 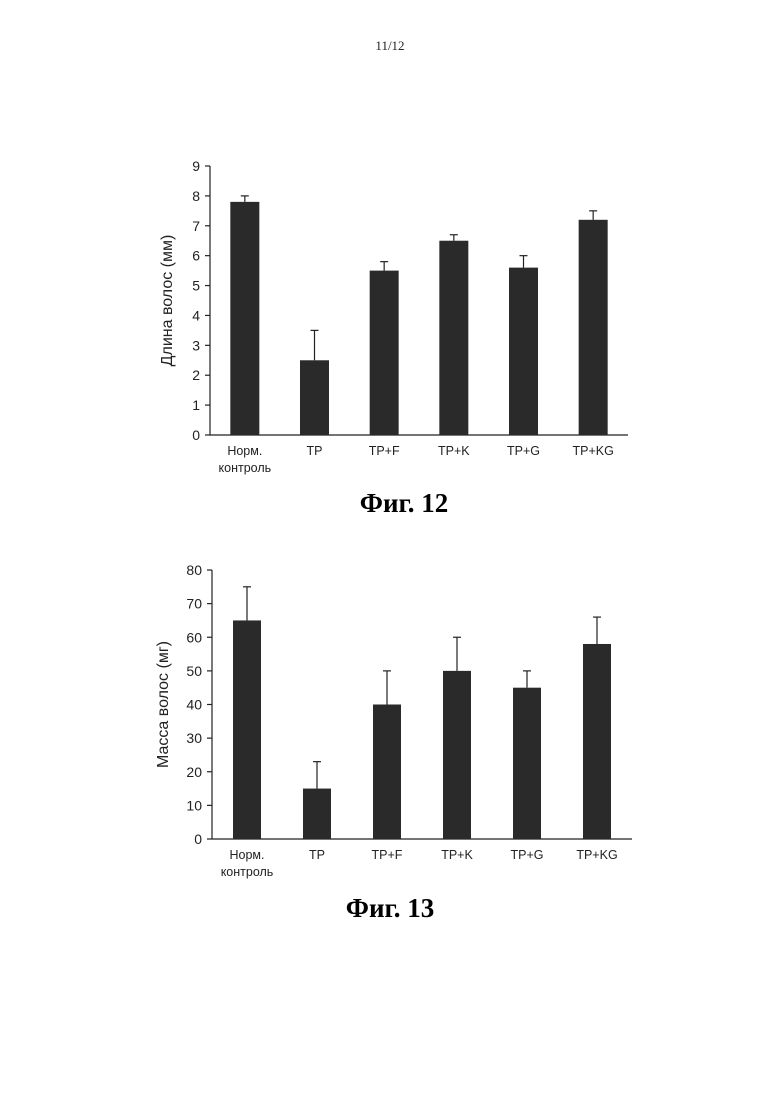 What do you see at coordinates (247, 872) in the screenshot?
I see `x-category-label: контроль` at bounding box center [247, 872].